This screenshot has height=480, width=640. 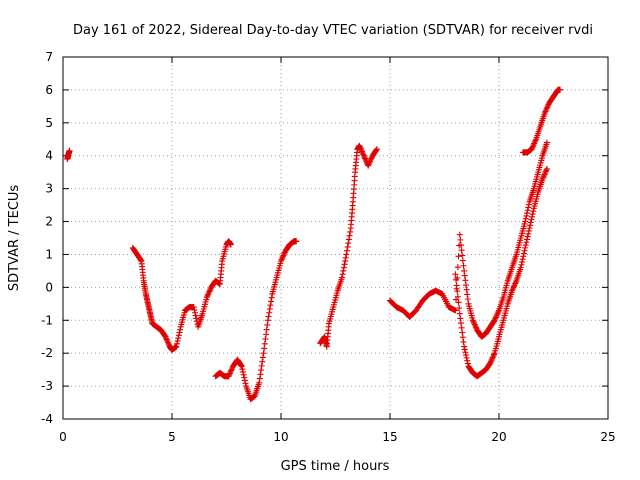 What do you see at coordinates (335, 466) in the screenshot?
I see `x-axis-label: GPS time / hours` at bounding box center [335, 466].